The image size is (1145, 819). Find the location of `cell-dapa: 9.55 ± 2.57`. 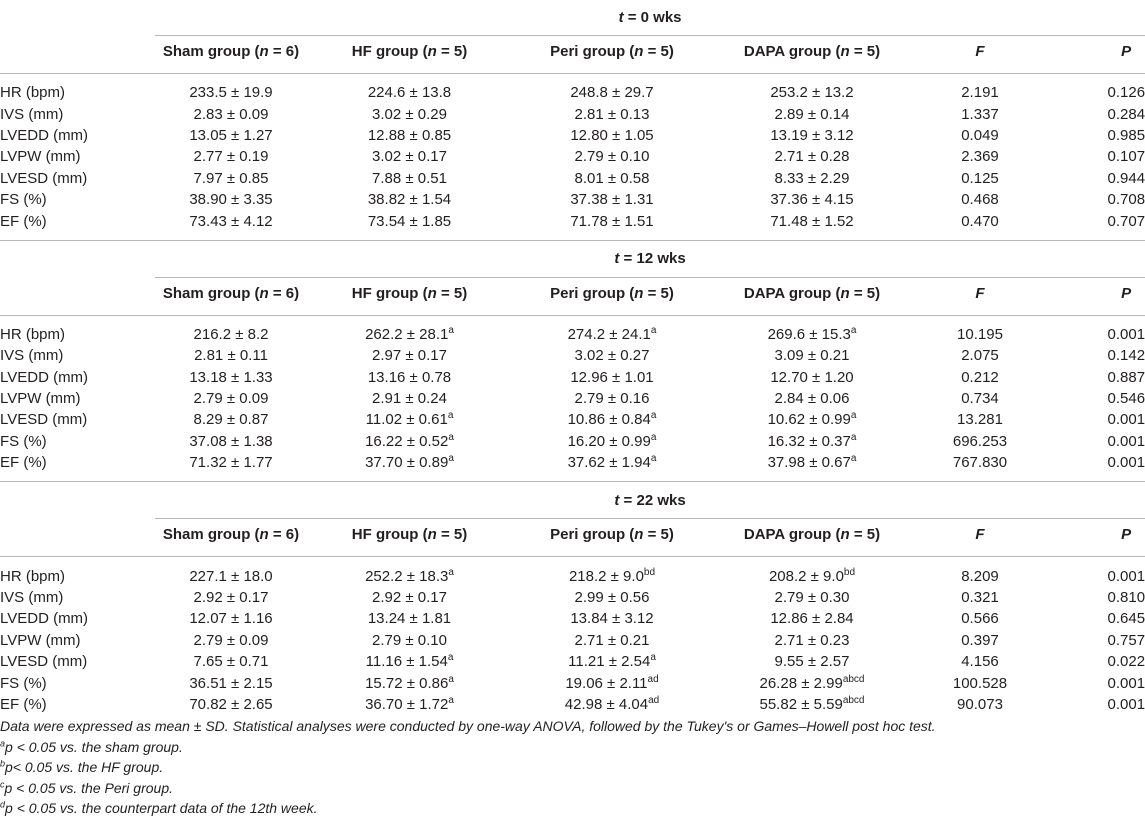

cell-dapa: 9.55 ± 2.57 is located at coordinates (812, 661).